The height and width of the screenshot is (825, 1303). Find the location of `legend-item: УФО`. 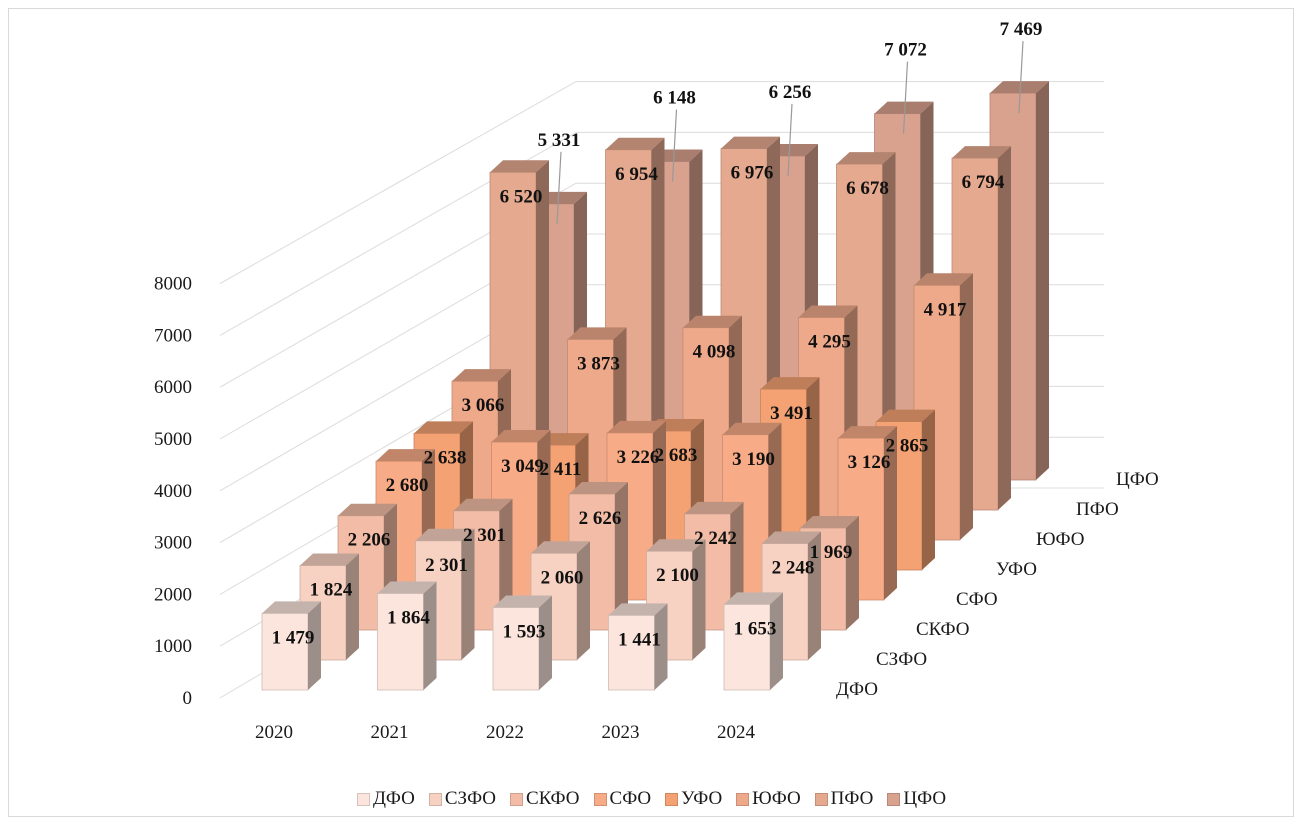

legend-item: УФО is located at coordinates (693, 799).